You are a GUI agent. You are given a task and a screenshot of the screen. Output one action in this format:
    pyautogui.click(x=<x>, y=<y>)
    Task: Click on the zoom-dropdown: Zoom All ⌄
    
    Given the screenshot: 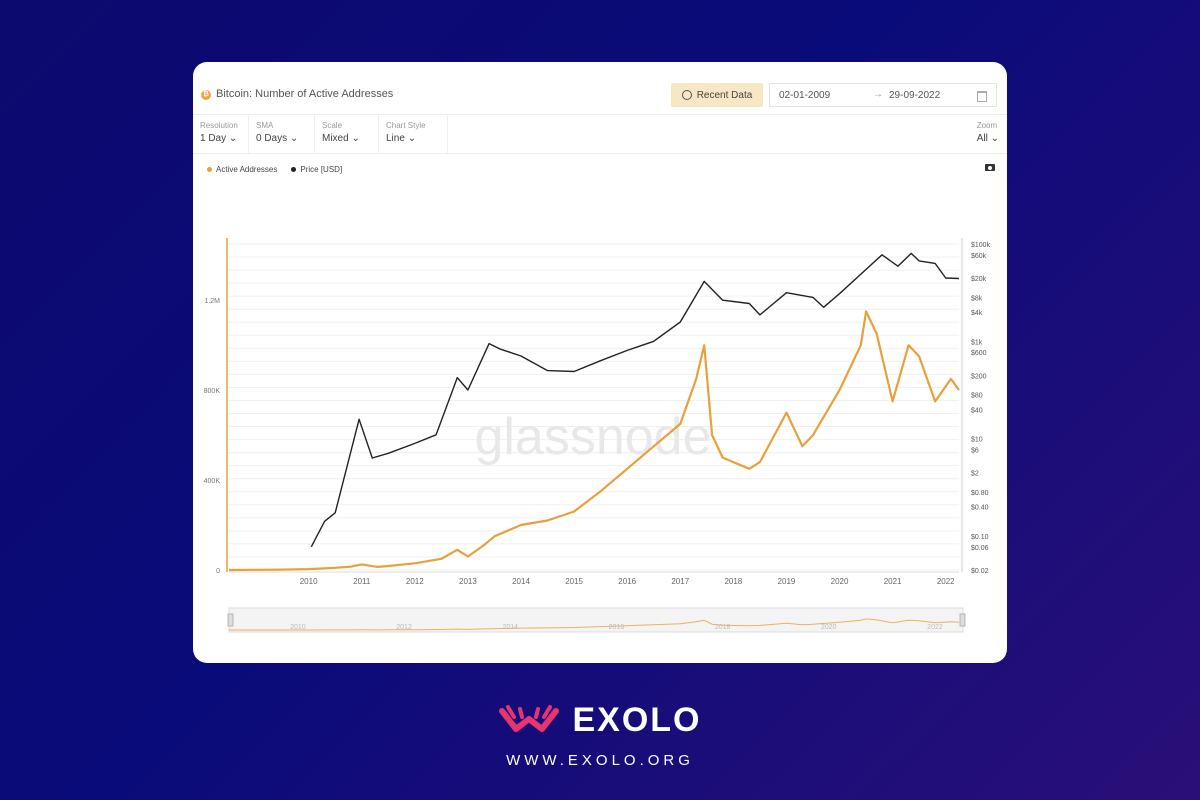 What is the action you would take?
    pyautogui.click(x=988, y=129)
    